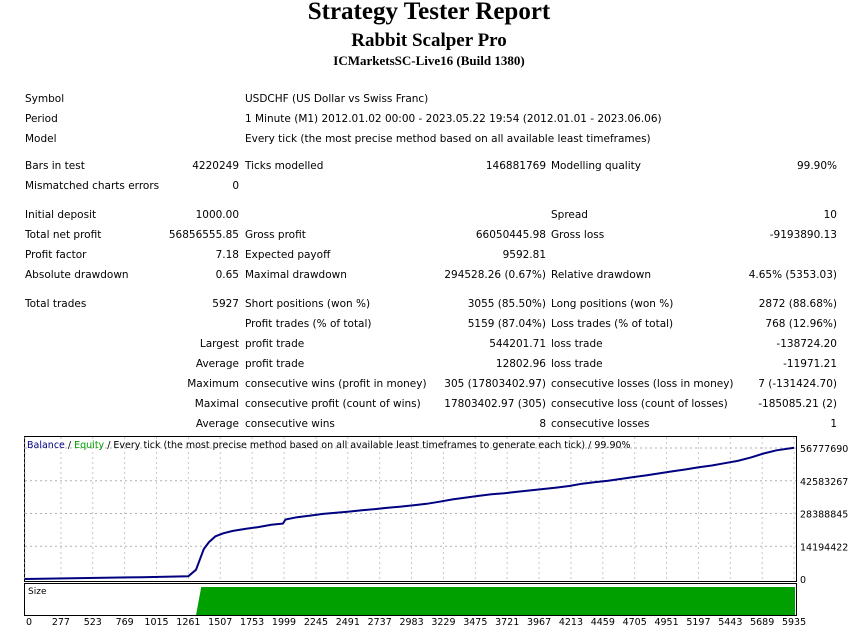 The height and width of the screenshot is (634, 858). I want to click on legend-sep: /, so click(69, 445).